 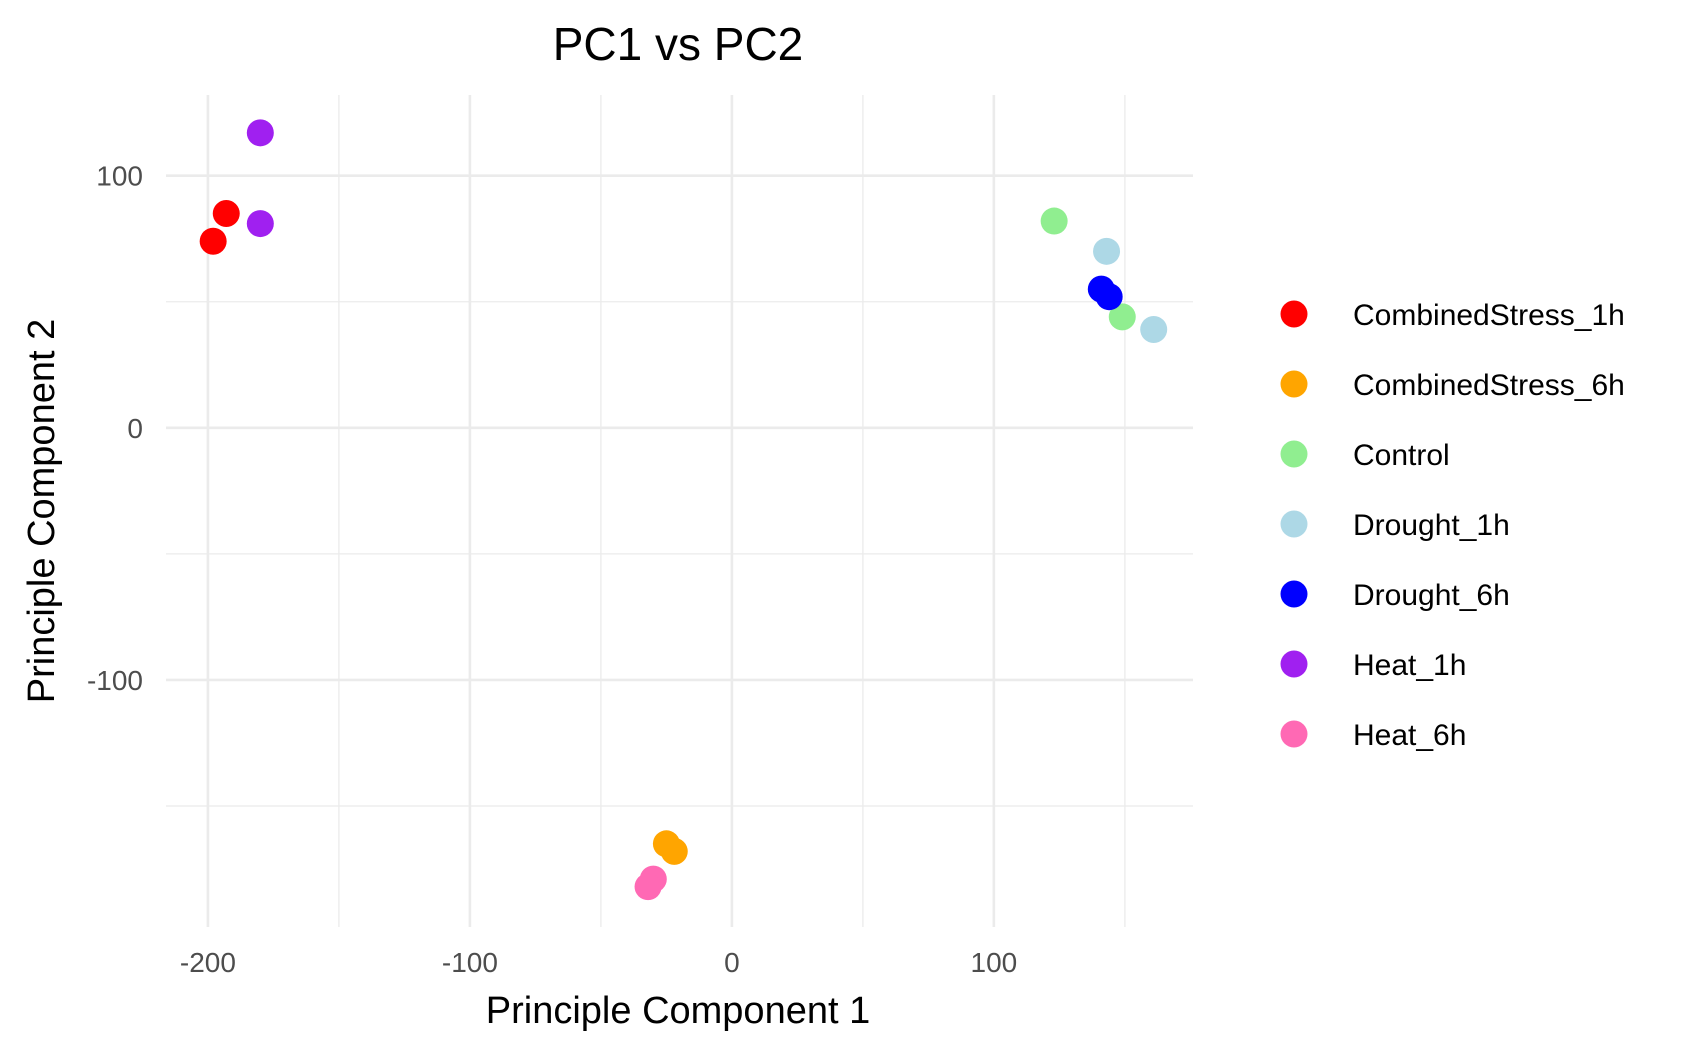 What do you see at coordinates (115, 428) in the screenshot?
I see `y-axis-ticks: -100 0 100` at bounding box center [115, 428].